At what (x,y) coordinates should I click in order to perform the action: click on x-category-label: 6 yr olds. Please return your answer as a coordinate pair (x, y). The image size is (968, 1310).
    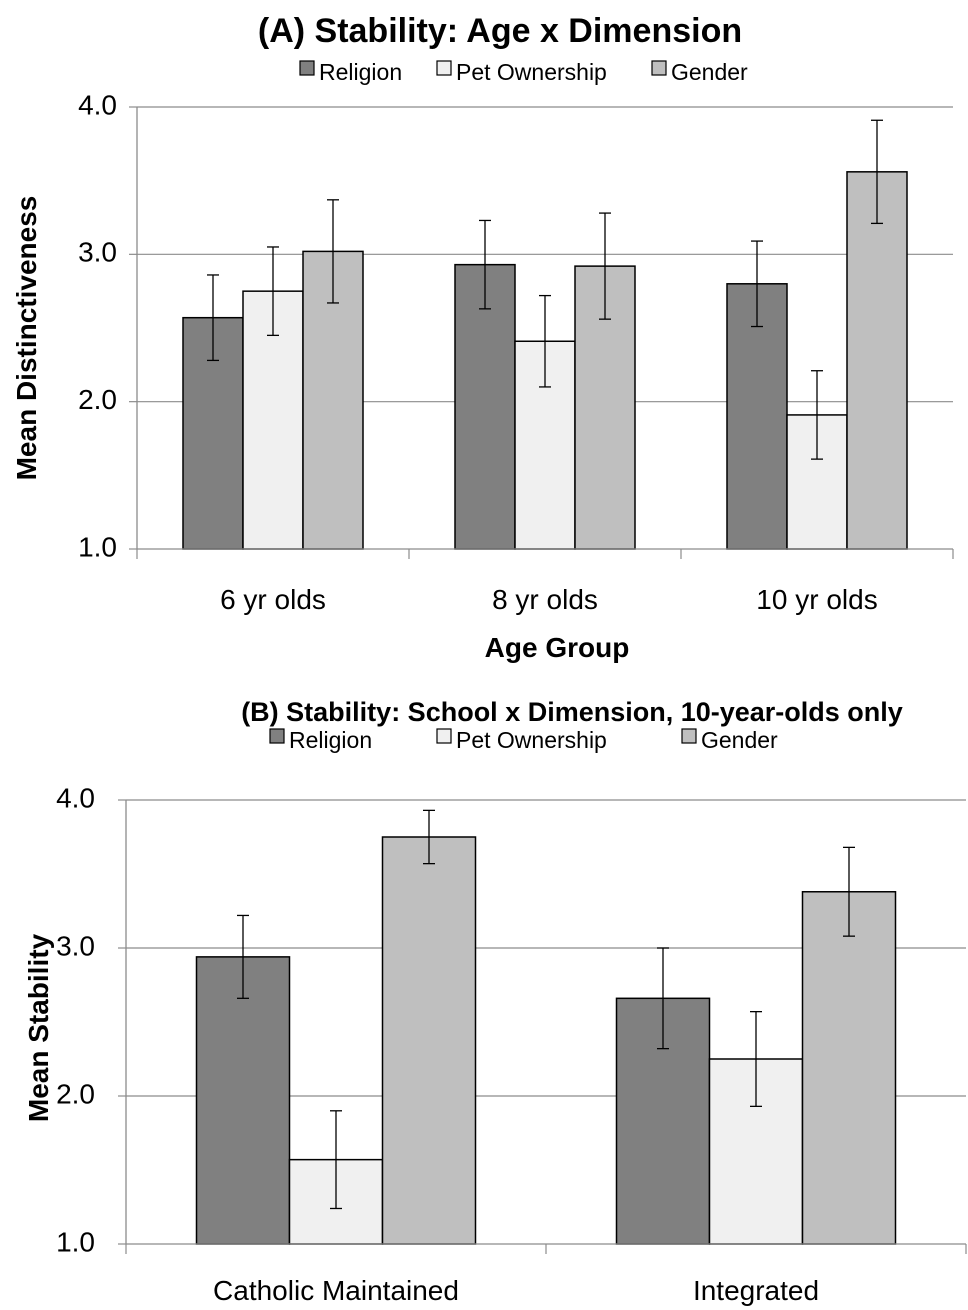
    Looking at the image, I should click on (273, 599).